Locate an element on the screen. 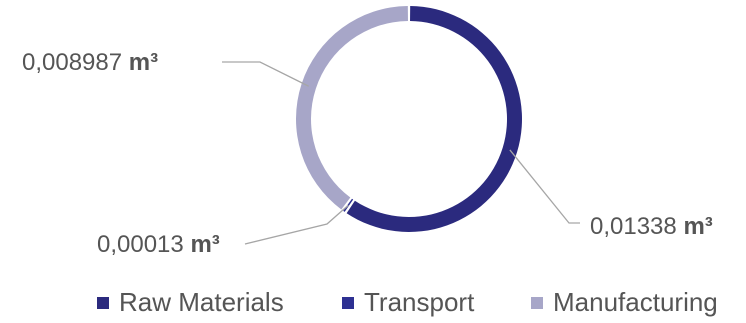  data-label-raw-materials: 0,01338 m³ is located at coordinates (651, 226).